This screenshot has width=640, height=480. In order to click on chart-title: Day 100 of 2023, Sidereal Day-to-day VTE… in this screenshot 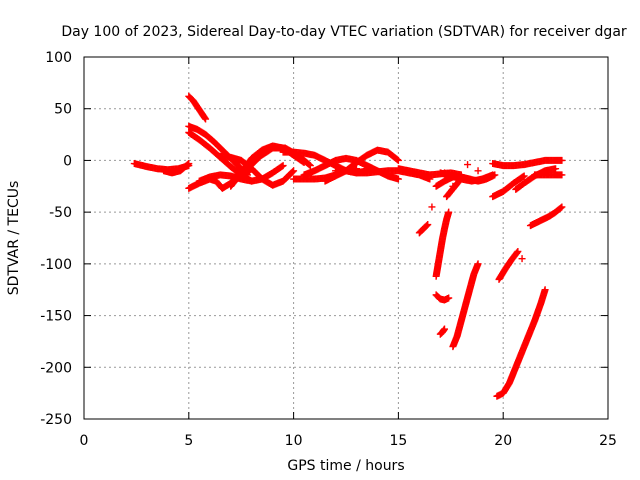, I will do `click(344, 32)`.